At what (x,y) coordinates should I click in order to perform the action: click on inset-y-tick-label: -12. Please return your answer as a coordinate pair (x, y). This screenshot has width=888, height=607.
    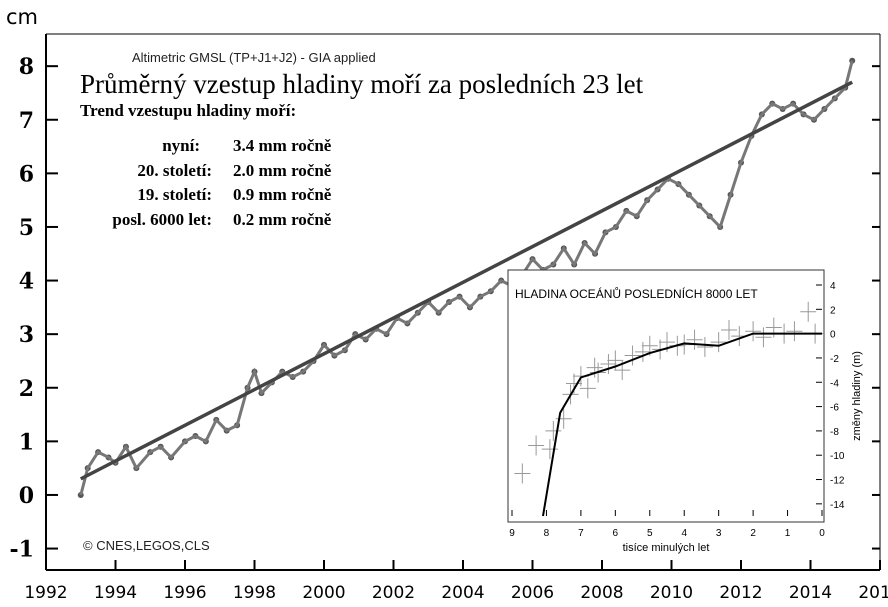
    Looking at the image, I should click on (837, 481).